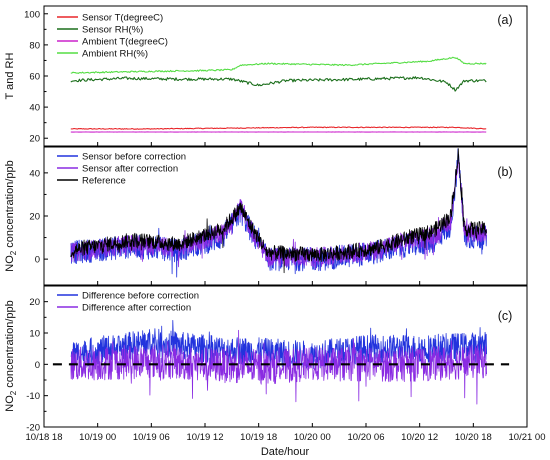  I want to click on x-tick-label: 10/20 00, so click(312, 437).